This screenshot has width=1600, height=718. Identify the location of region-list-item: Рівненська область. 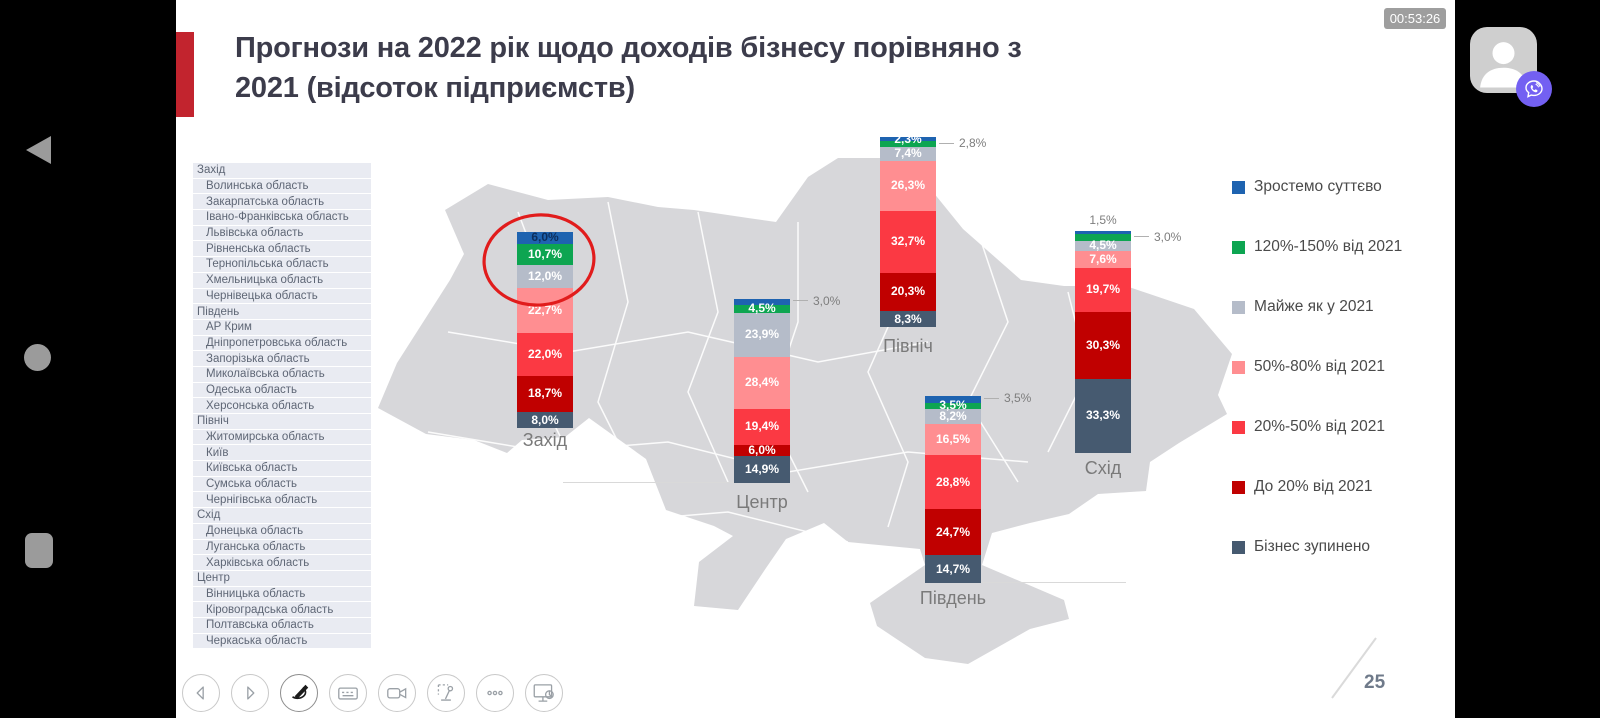
(282, 249).